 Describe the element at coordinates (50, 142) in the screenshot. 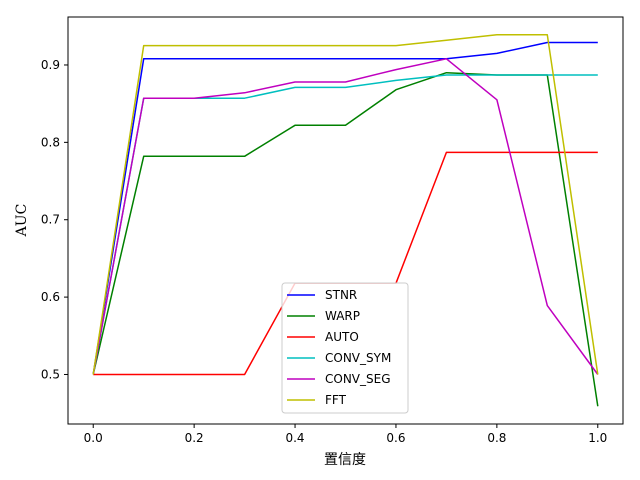

I see `y-tick-label: 0.8` at that location.